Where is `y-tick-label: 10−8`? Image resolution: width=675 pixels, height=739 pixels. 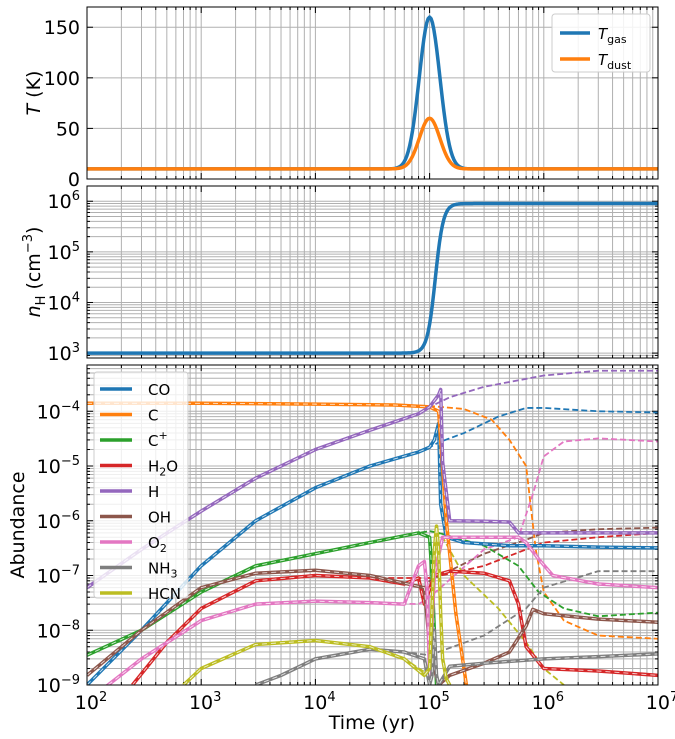 y-tick-label: 10−8 is located at coordinates (58, 630).